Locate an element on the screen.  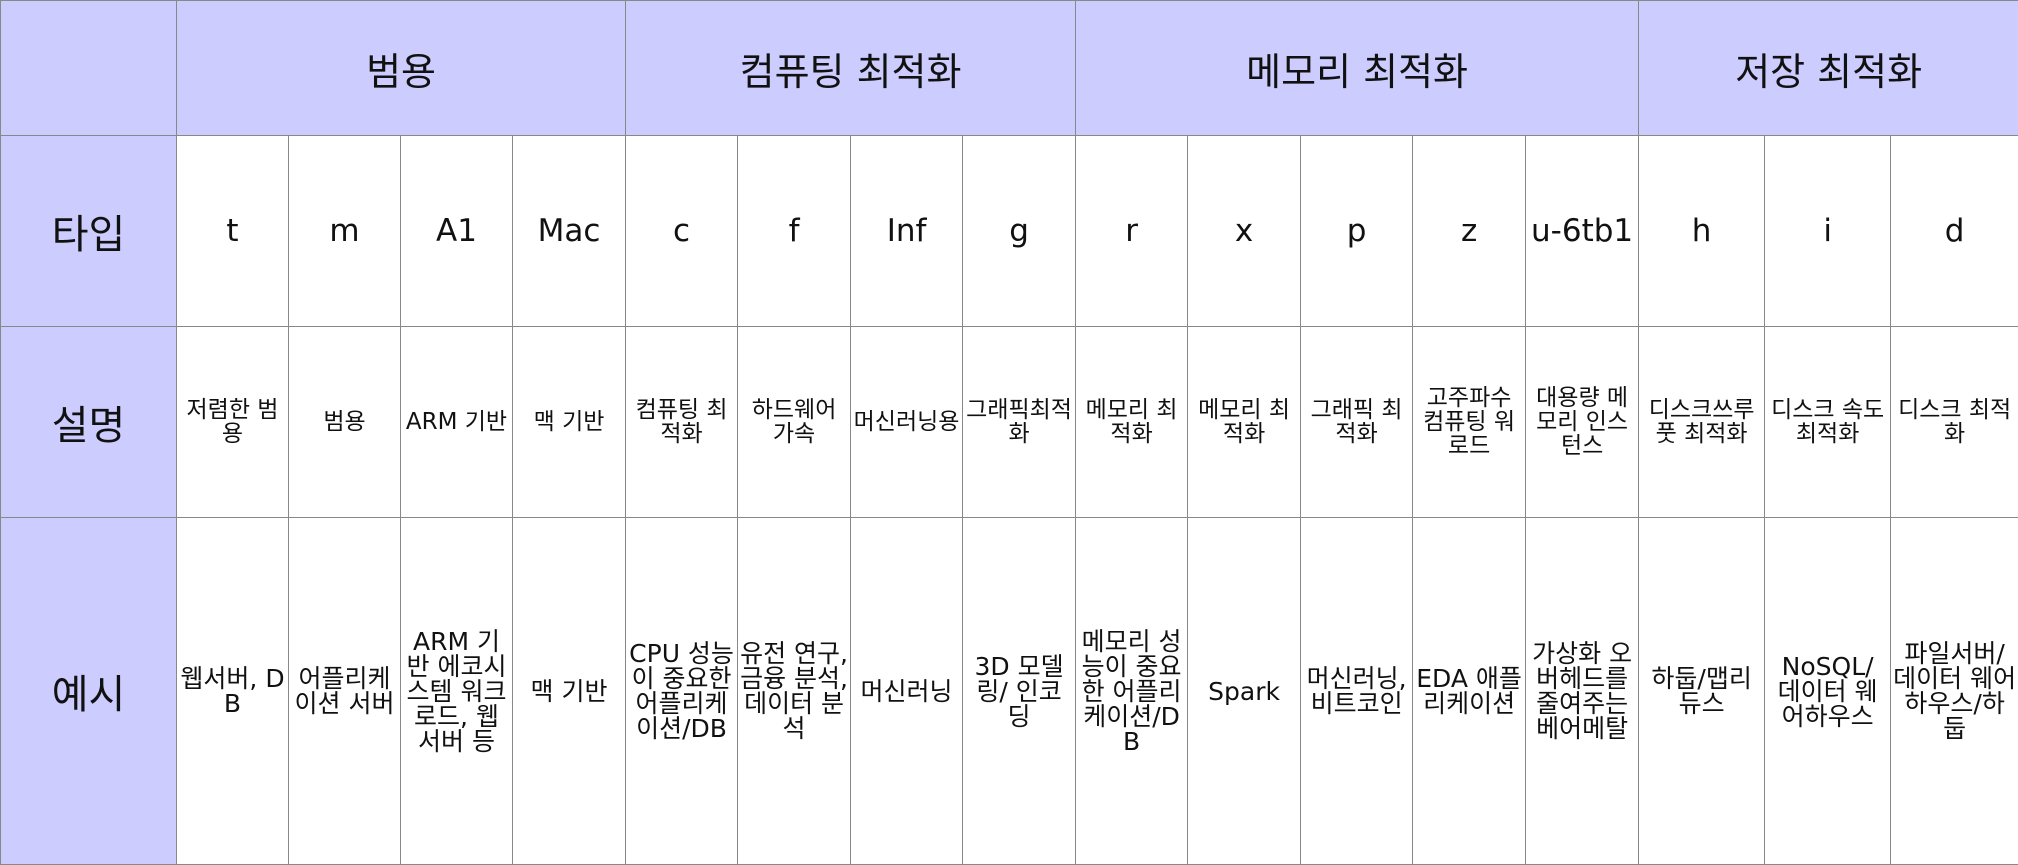
example-cell: 맥 기반 is located at coordinates (569, 691).